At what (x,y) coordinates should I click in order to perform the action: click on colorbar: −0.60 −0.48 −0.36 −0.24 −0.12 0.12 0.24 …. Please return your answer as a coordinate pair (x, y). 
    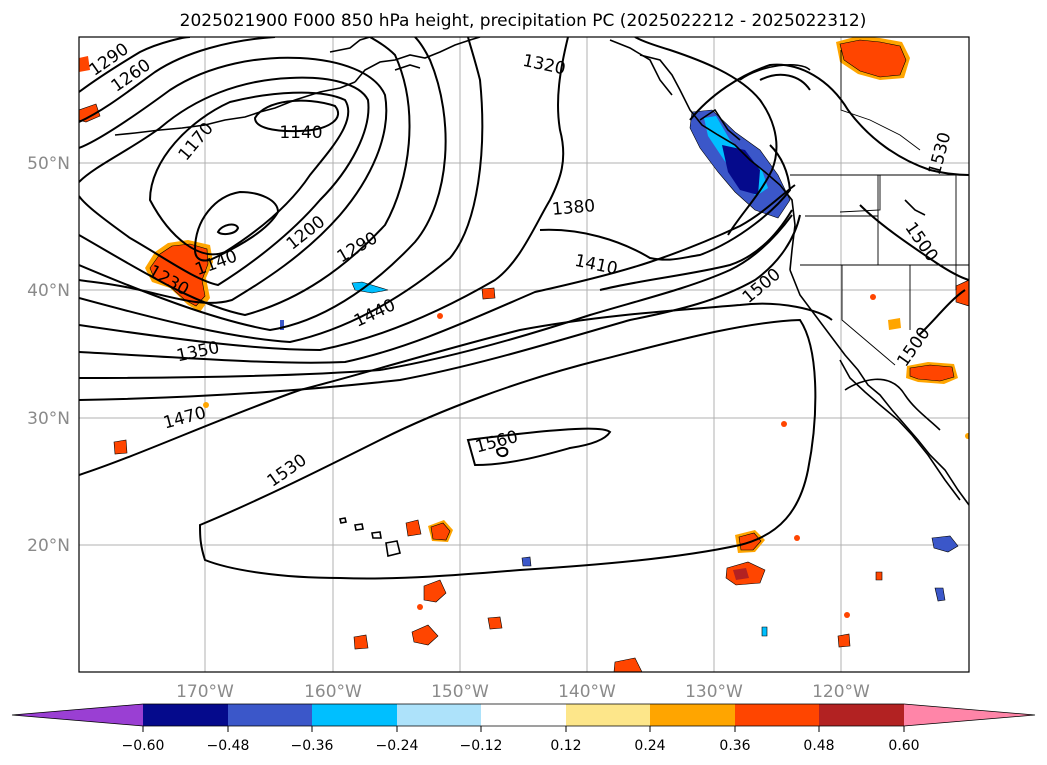
    Looking at the image, I should click on (523, 729).